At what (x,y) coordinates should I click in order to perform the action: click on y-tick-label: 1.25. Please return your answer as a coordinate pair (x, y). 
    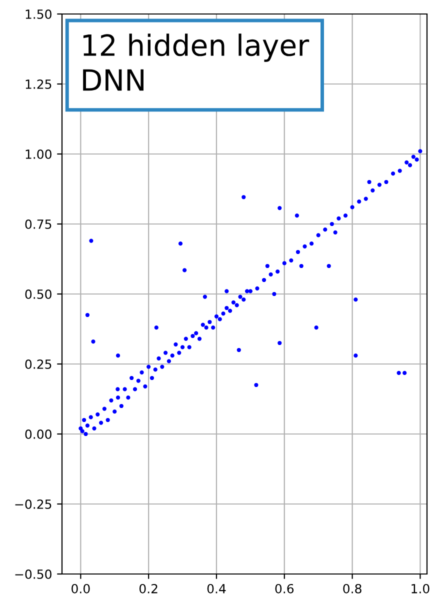
    Looking at the image, I should click on (39, 84).